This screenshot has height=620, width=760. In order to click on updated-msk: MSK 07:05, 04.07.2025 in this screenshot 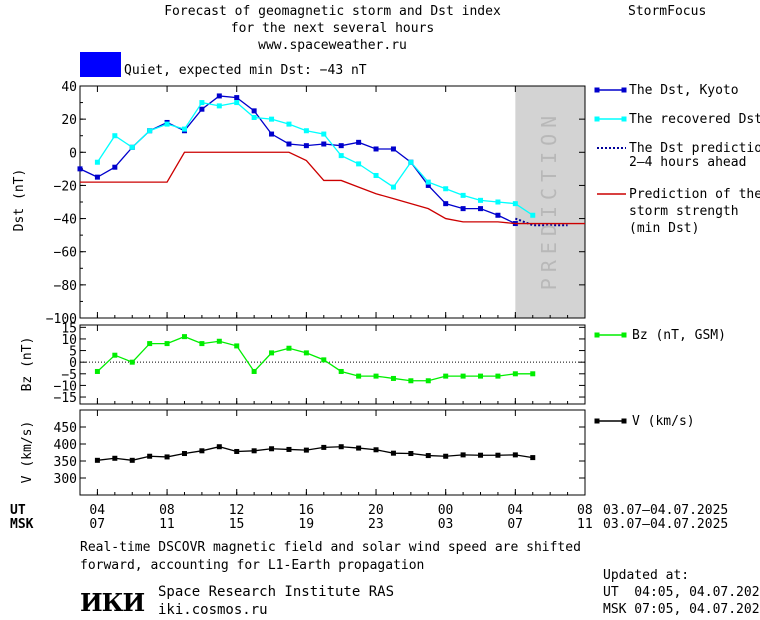, I will do `click(681, 609)`.